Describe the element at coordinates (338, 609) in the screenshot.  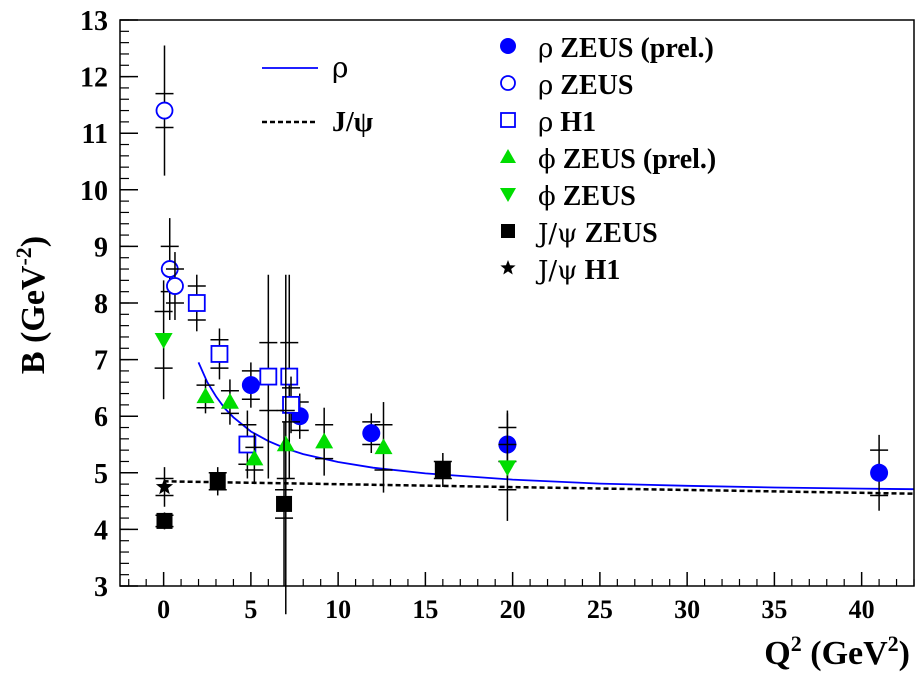
I see `x-tick-label: 10` at that location.